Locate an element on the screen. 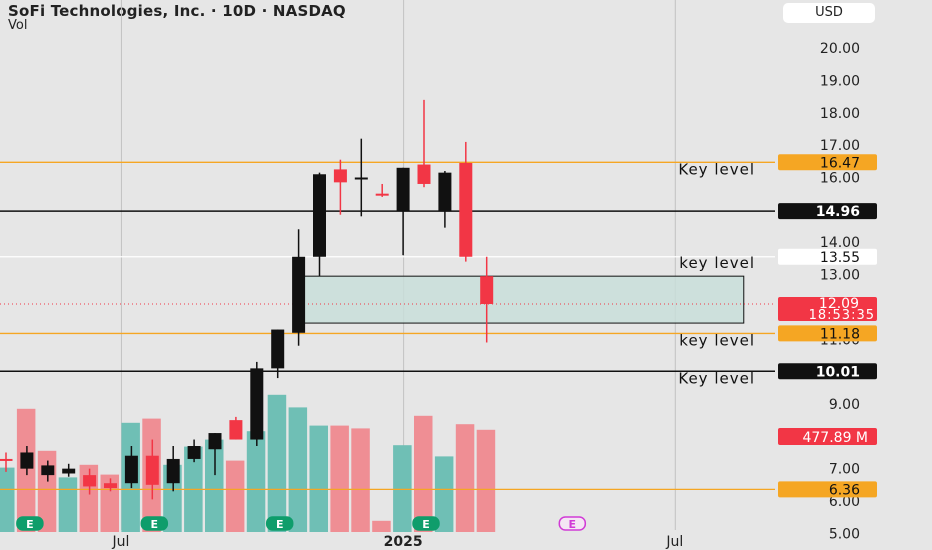 This screenshot has width=932, height=550. volume-badge is located at coordinates (827, 436).